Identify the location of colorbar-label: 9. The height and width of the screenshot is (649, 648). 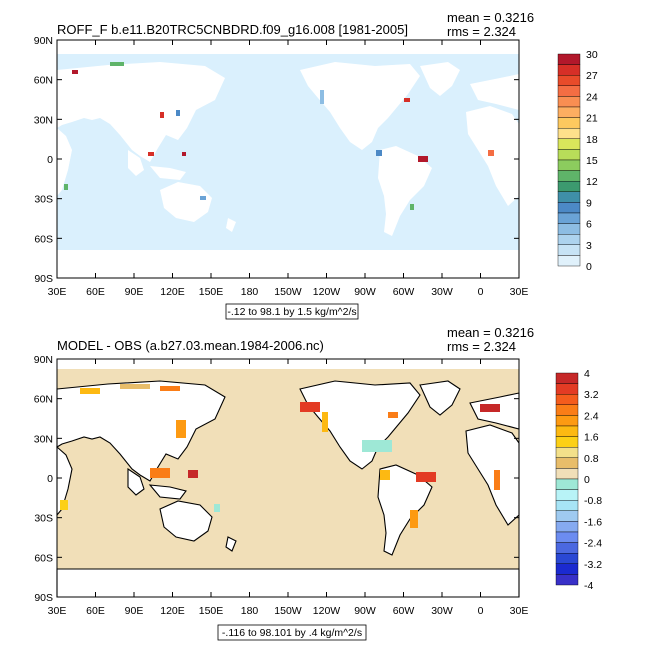
(589, 203).